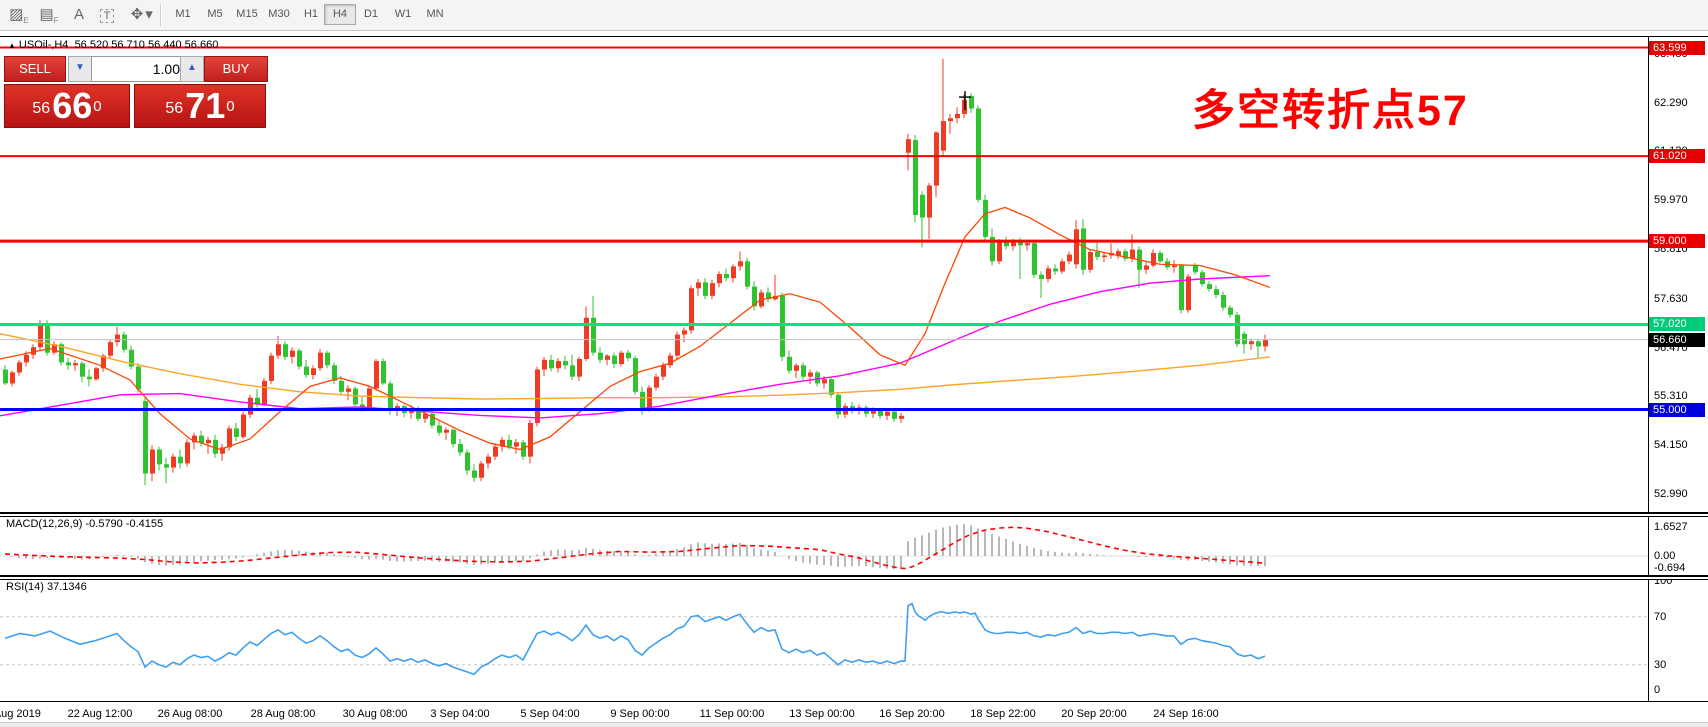 Image resolution: width=1708 pixels, height=727 pixels. What do you see at coordinates (97, 106) in the screenshot?
I see `sell-price-sup: 0` at bounding box center [97, 106].